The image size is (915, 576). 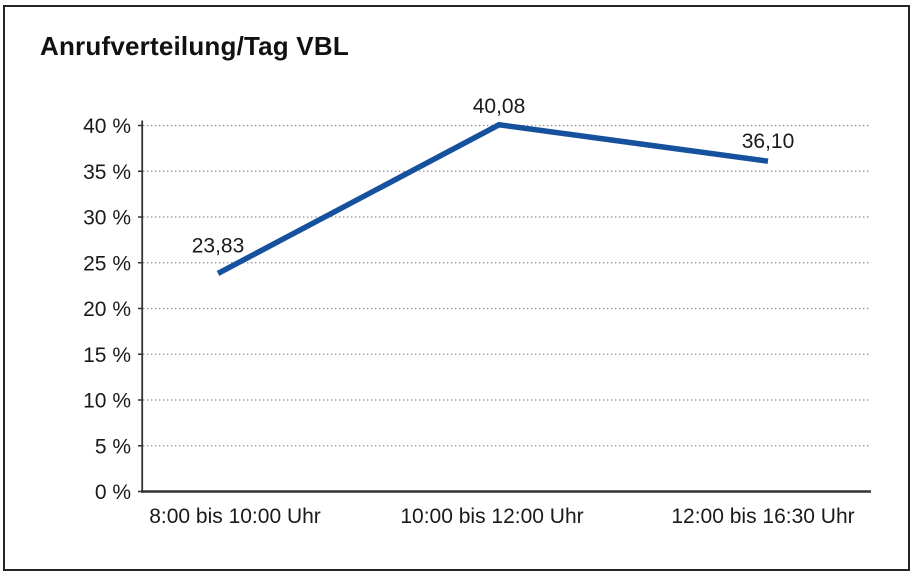 I want to click on y-tick-label: 0 %, so click(x=113, y=492).